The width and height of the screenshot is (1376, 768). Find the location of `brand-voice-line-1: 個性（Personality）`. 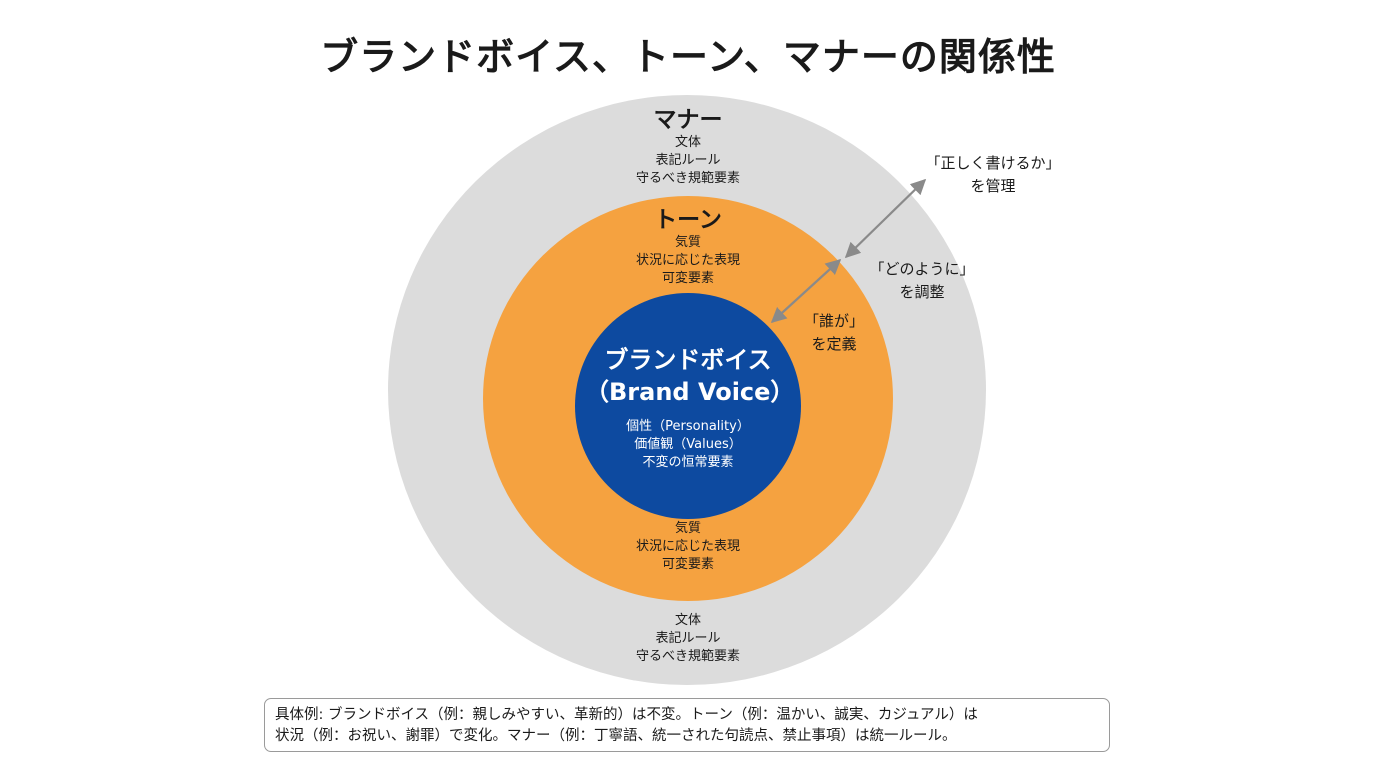

brand-voice-line-1: 個性（Personality） is located at coordinates (688, 426).